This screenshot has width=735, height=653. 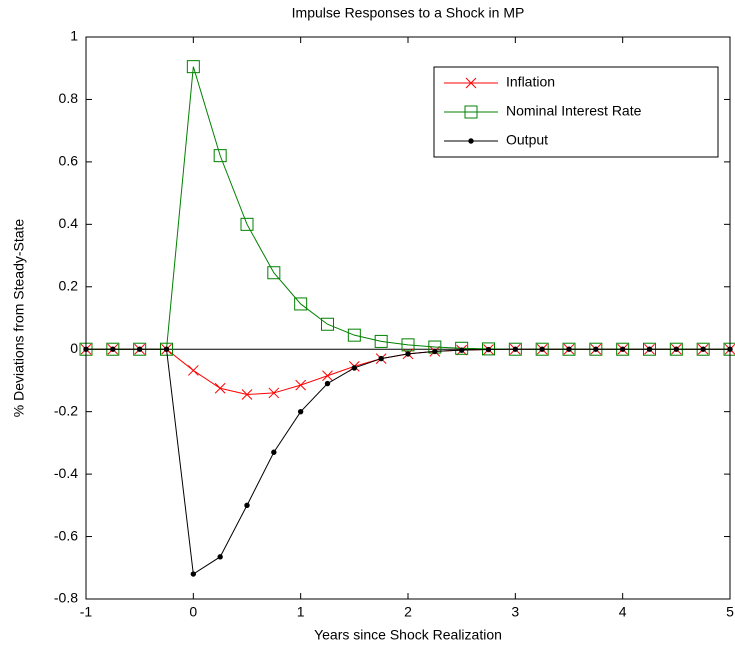 I want to click on legend-label: Output, so click(x=527, y=140).